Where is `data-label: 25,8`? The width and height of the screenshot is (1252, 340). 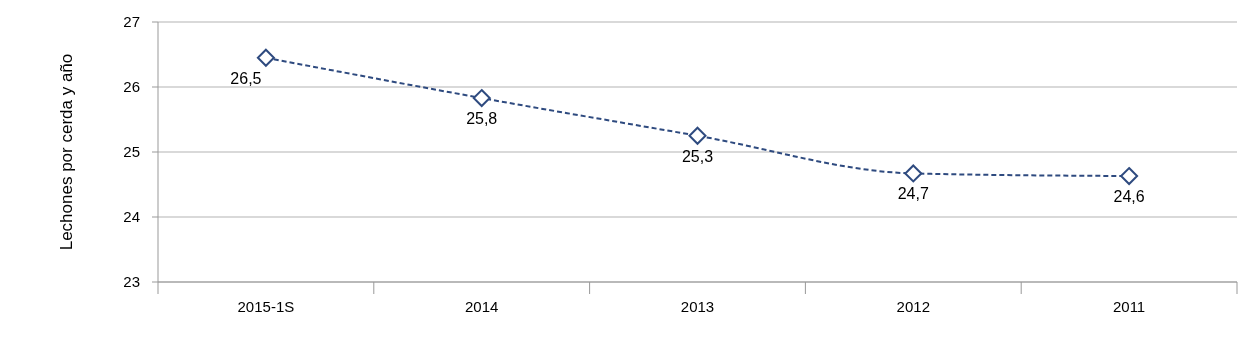 data-label: 25,8 is located at coordinates (482, 119).